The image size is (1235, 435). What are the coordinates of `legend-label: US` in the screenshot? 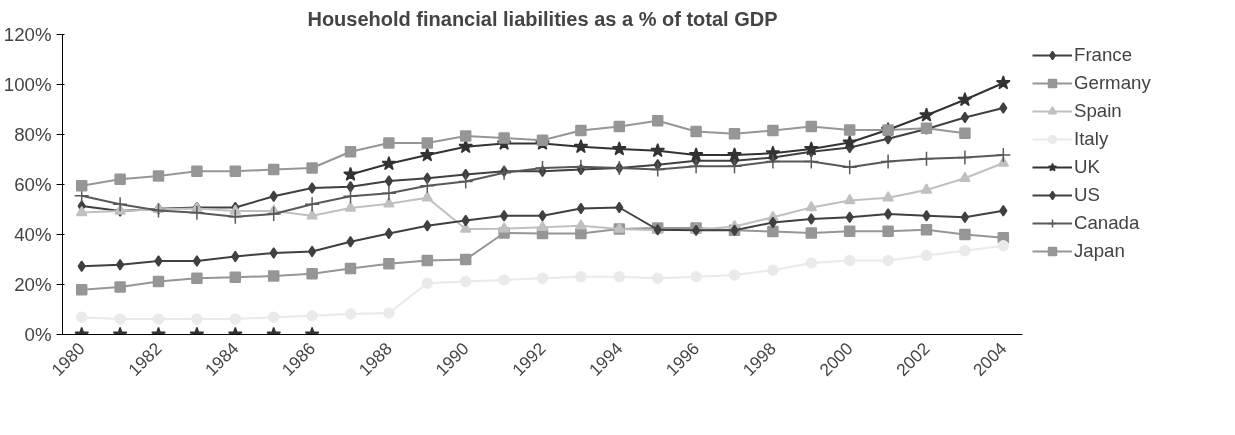 It's located at (1087, 195).